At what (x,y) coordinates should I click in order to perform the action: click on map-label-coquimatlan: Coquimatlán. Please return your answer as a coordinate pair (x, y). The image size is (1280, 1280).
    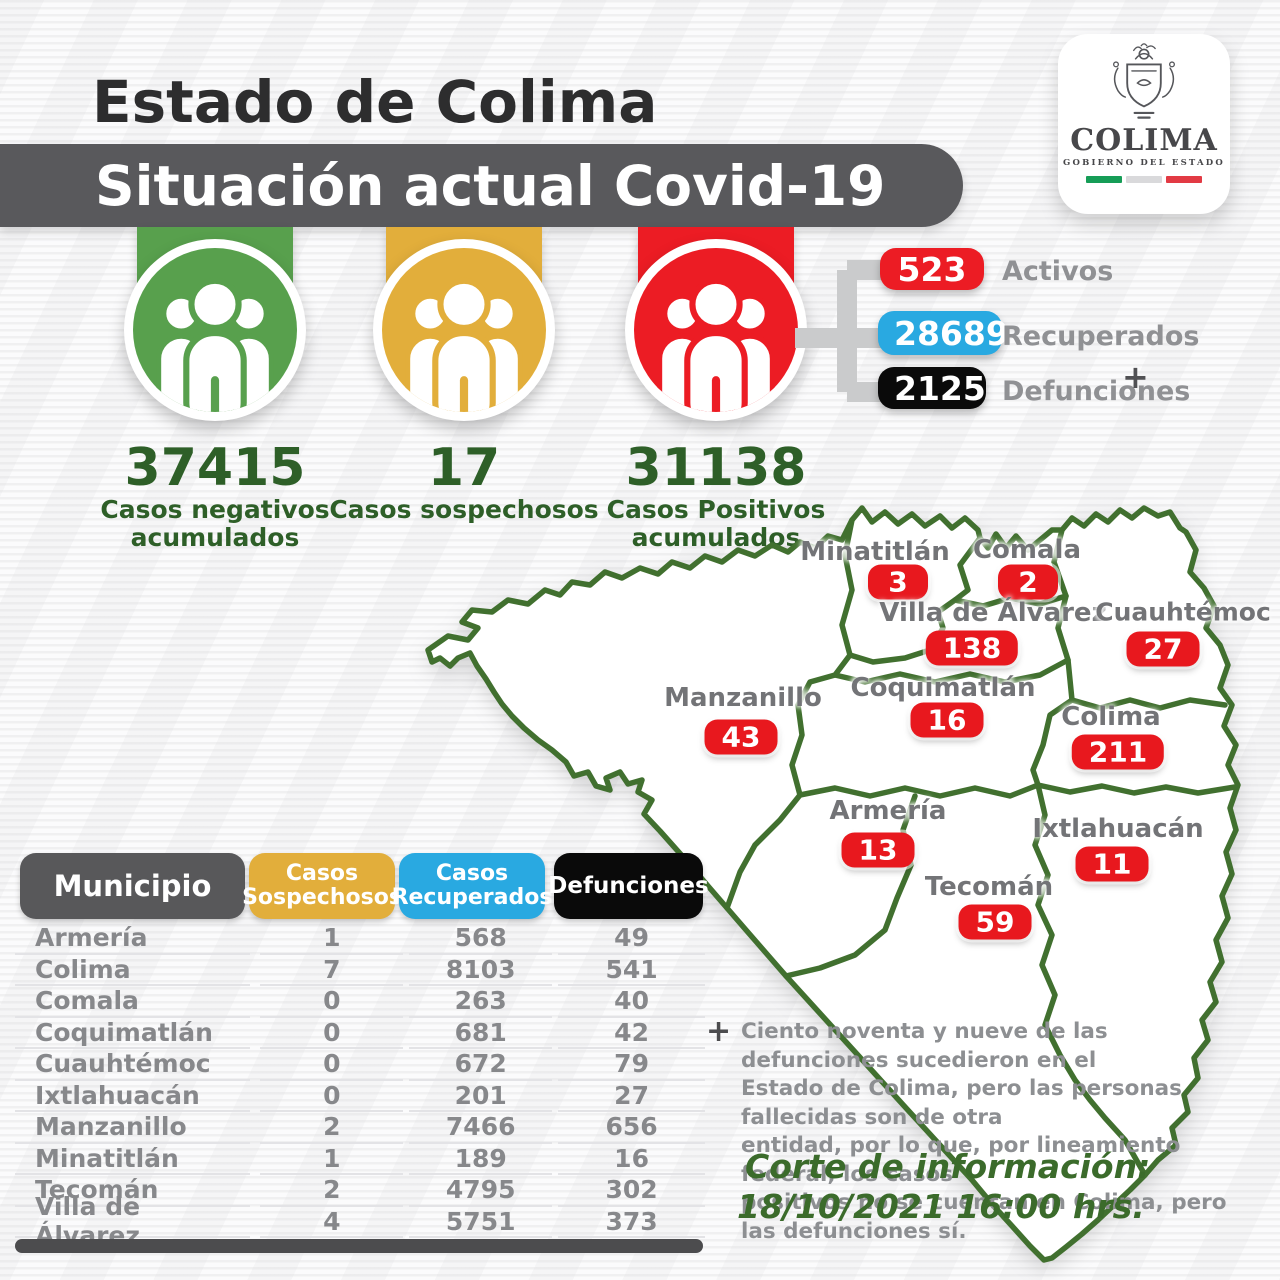
    Looking at the image, I should click on (943, 688).